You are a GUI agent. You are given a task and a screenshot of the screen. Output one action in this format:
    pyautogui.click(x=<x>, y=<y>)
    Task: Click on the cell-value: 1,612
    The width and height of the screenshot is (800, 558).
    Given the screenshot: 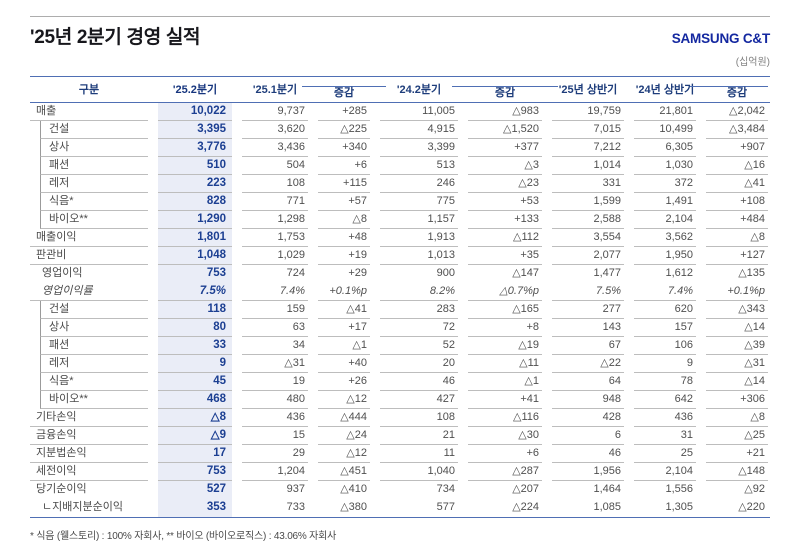 What is the action you would take?
    pyautogui.click(x=679, y=273)
    